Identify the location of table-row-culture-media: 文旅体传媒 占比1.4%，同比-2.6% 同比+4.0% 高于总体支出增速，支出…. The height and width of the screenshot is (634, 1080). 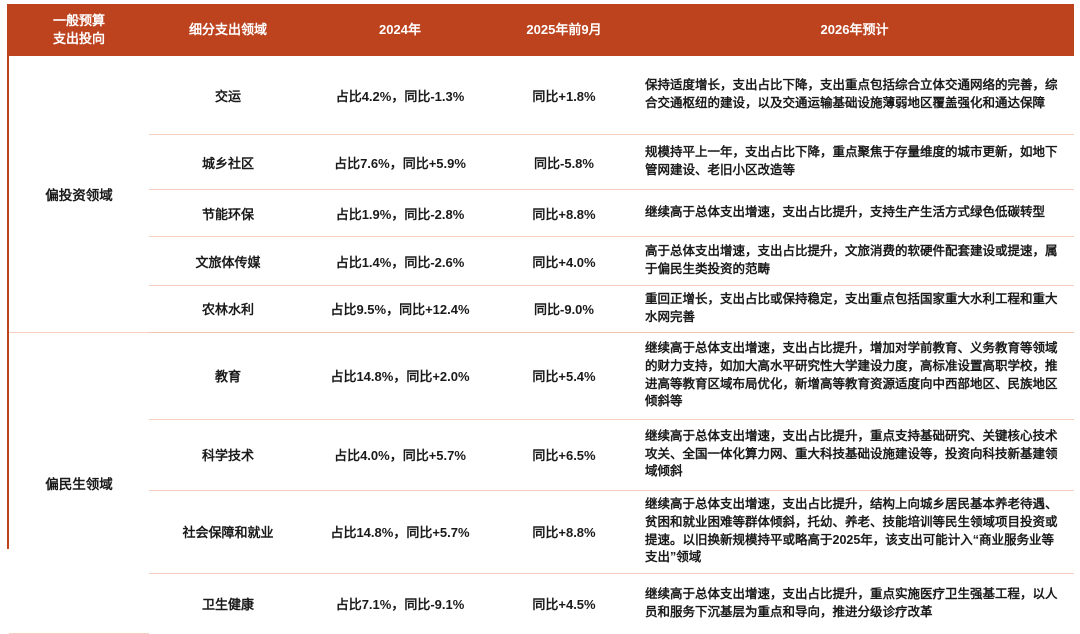
(541, 261).